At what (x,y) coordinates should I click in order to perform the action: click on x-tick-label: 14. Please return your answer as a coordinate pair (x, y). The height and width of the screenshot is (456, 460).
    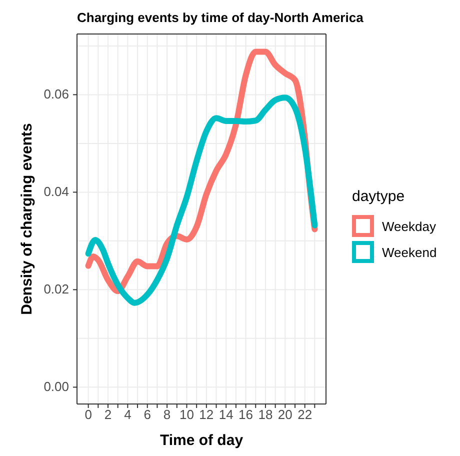
    Looking at the image, I should click on (226, 414).